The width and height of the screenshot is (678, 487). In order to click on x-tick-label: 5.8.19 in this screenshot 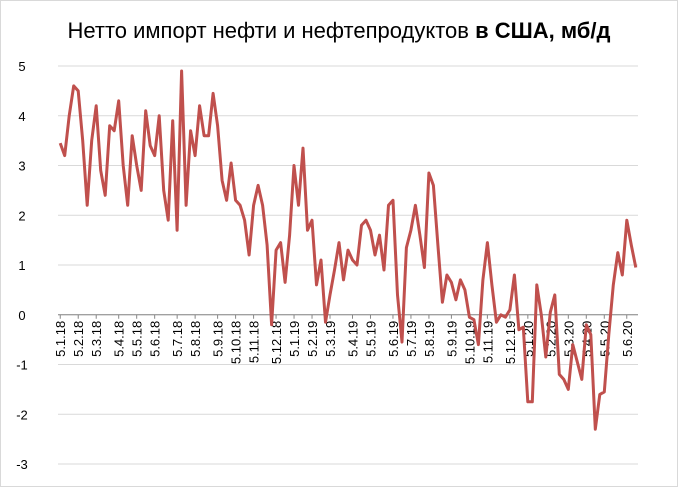, I will do `click(429, 339)`.